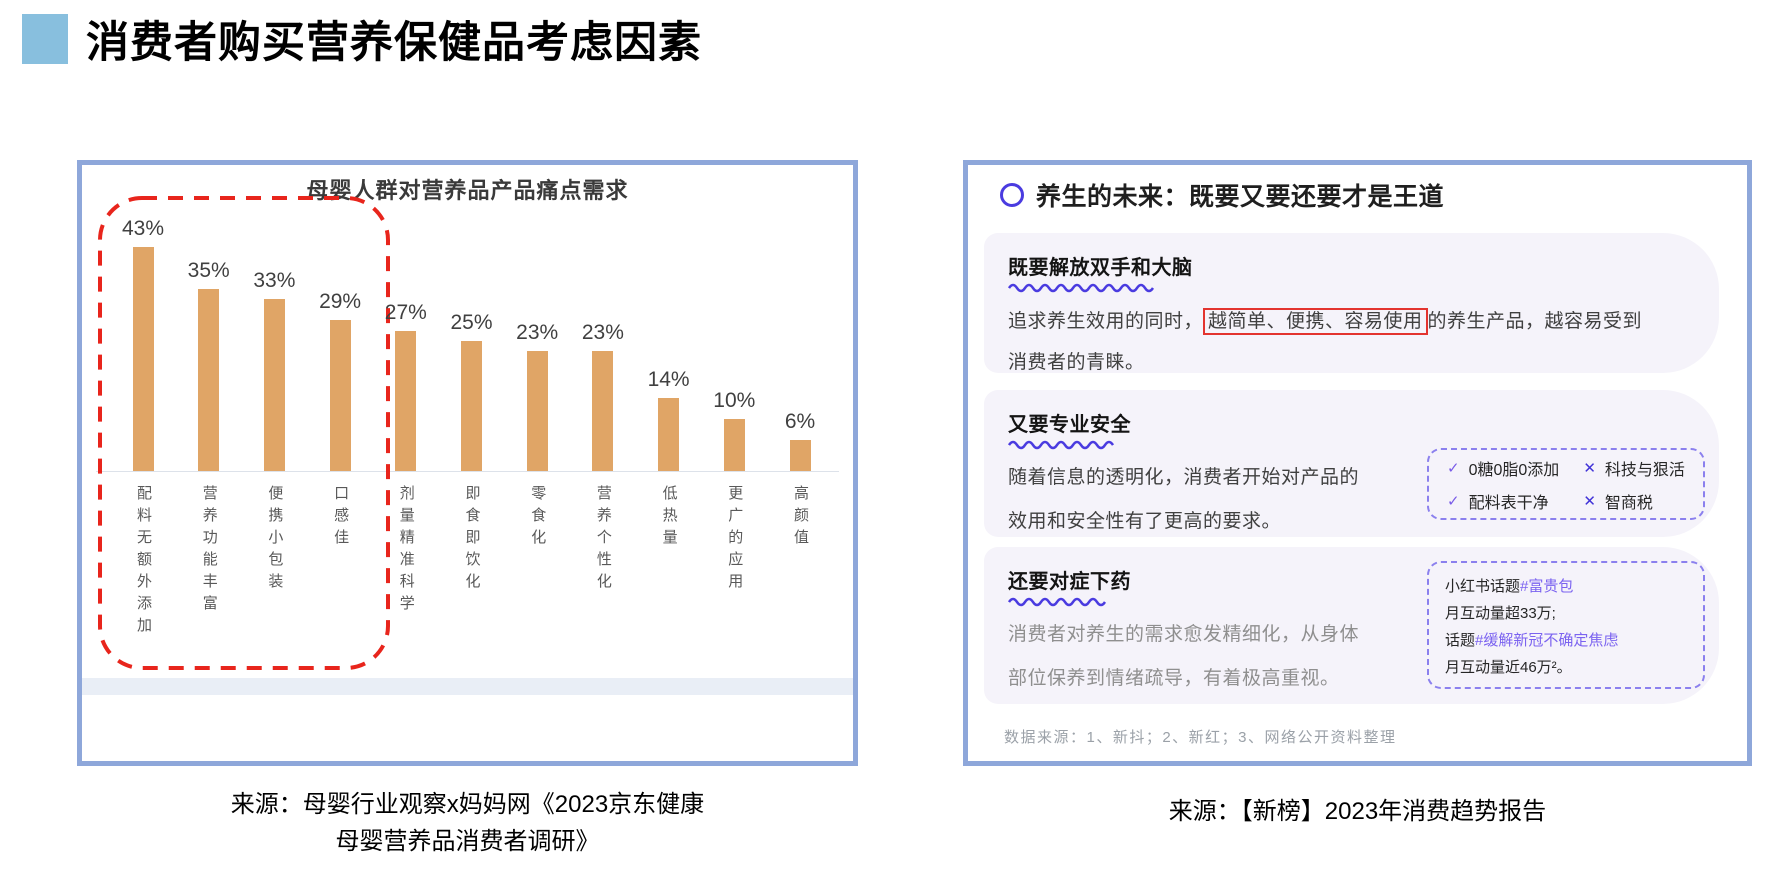 The image size is (1783, 875). What do you see at coordinates (1508, 503) in the screenshot?
I see `checklist-label: 配料表干净` at bounding box center [1508, 503].